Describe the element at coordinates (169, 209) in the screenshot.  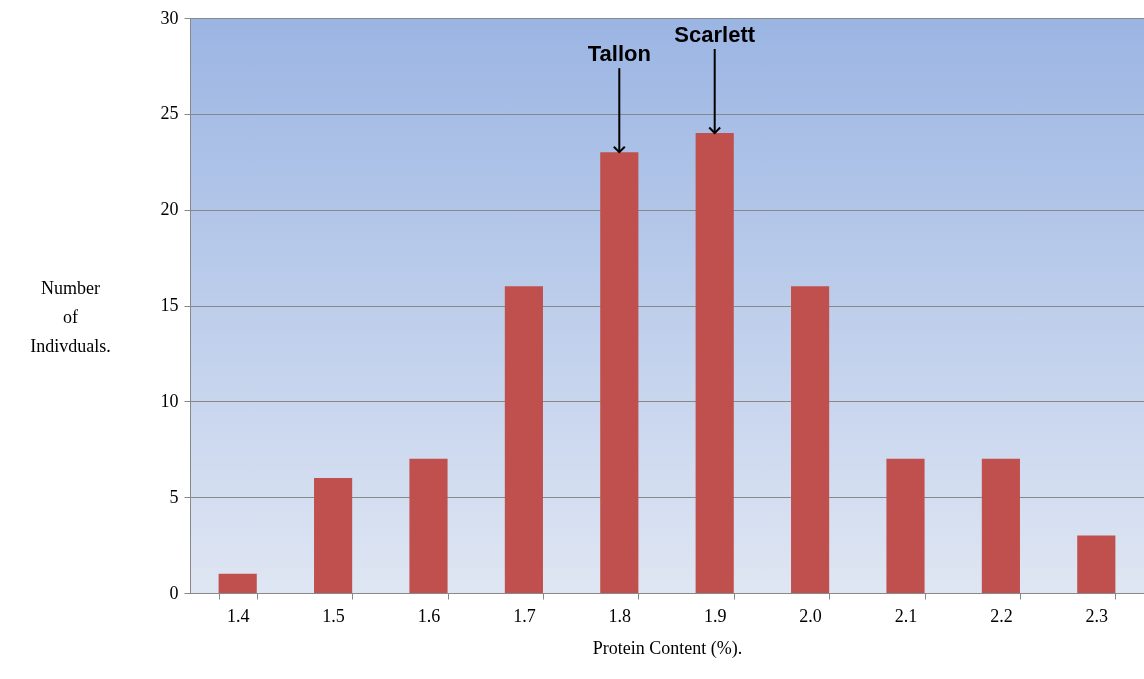
I see `y-tick-label: 20` at that location.